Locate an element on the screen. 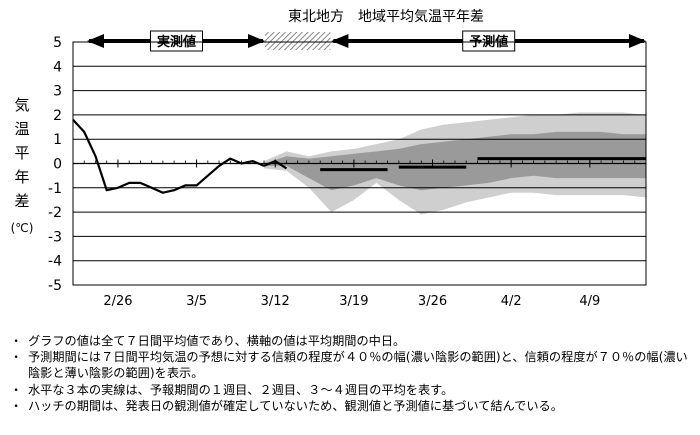  x-tick-label: 3/19 is located at coordinates (353, 301).